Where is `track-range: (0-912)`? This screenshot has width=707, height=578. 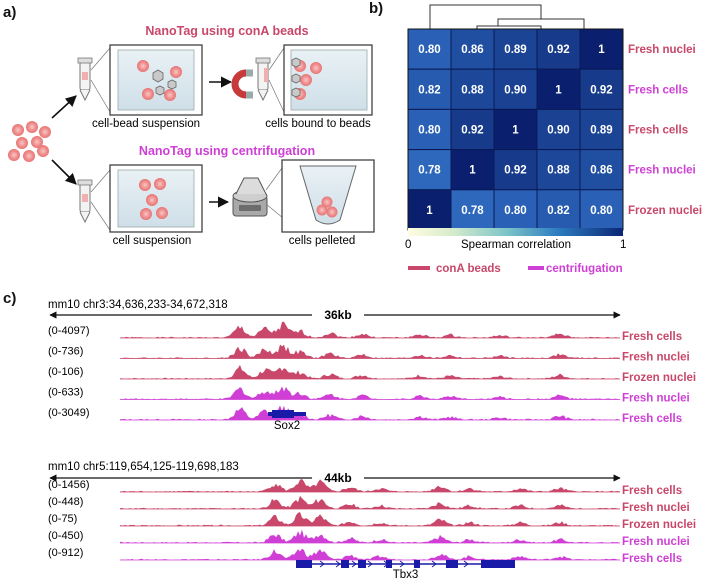
track-range: (0-912) is located at coordinates (65, 553).